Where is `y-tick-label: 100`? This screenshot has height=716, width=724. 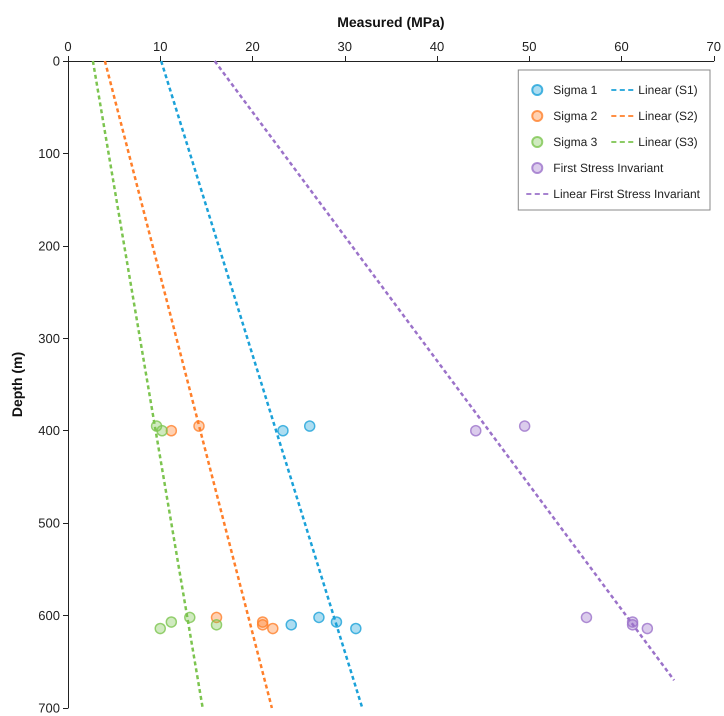 y-tick-label: 100 is located at coordinates (49, 153).